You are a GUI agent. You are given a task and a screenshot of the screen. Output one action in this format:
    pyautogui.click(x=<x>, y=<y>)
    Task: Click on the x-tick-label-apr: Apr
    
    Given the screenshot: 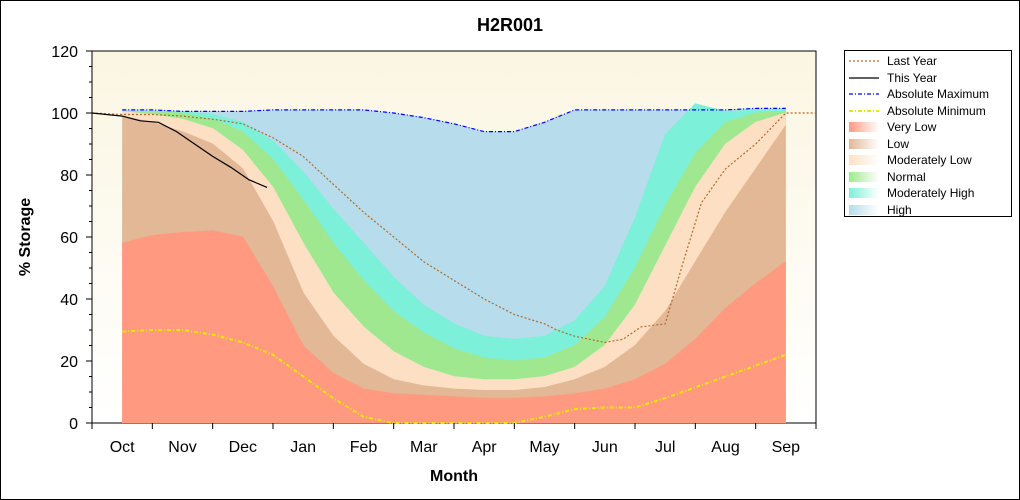 What is the action you would take?
    pyautogui.click(x=485, y=447)
    